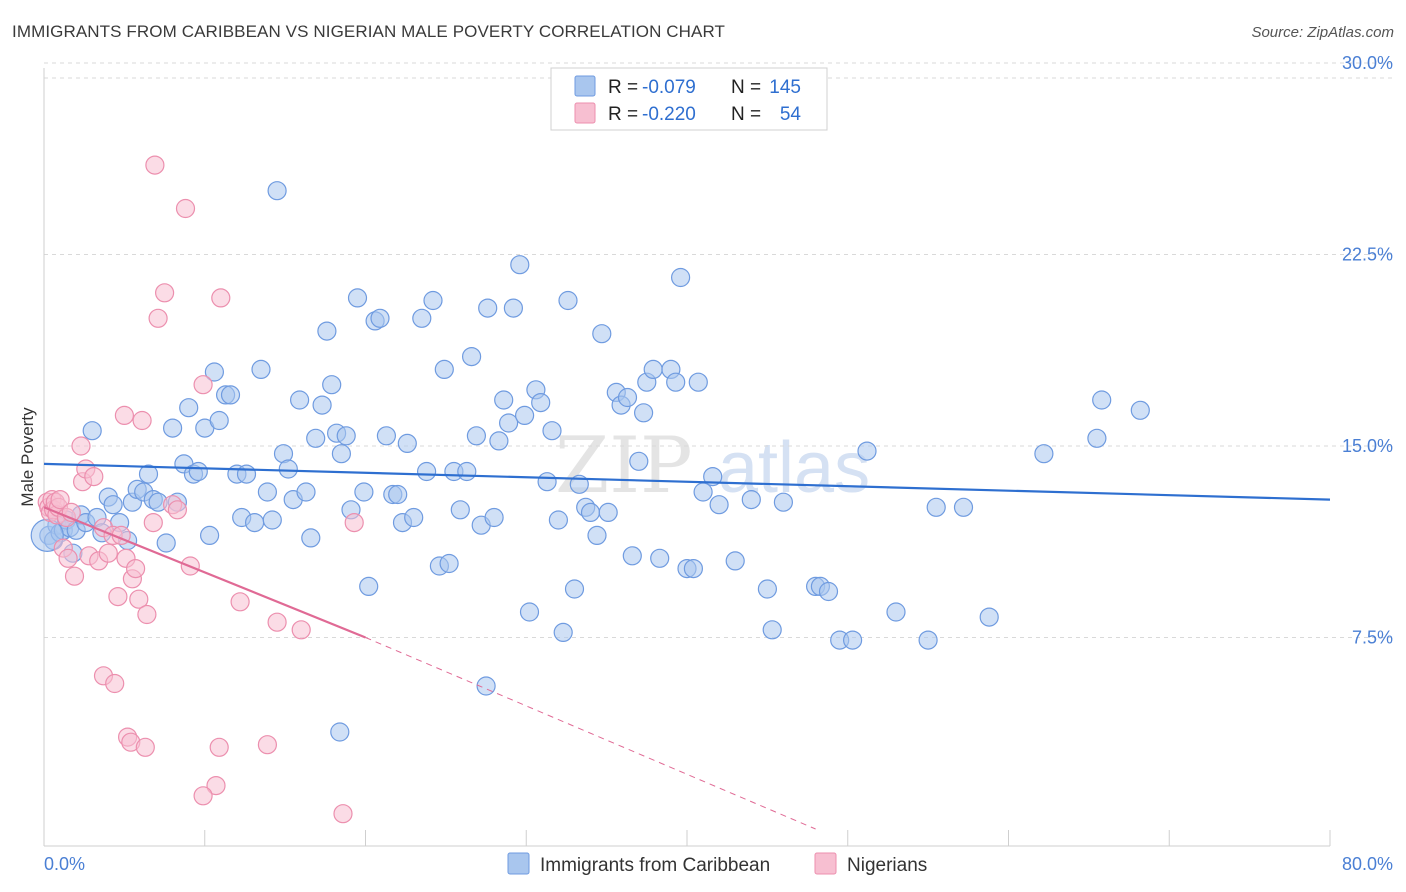 The width and height of the screenshot is (1406, 892). What do you see at coordinates (590, 733) in the screenshot?
I see `trend-line-nigerians-extension` at bounding box center [590, 733].